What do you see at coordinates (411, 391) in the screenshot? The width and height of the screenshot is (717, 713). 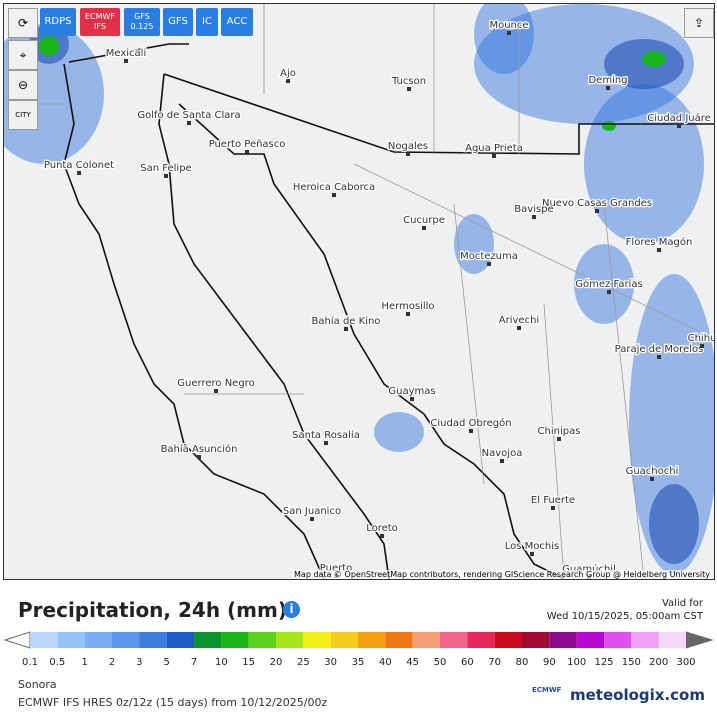 I see `city-label: Guaymas` at bounding box center [411, 391].